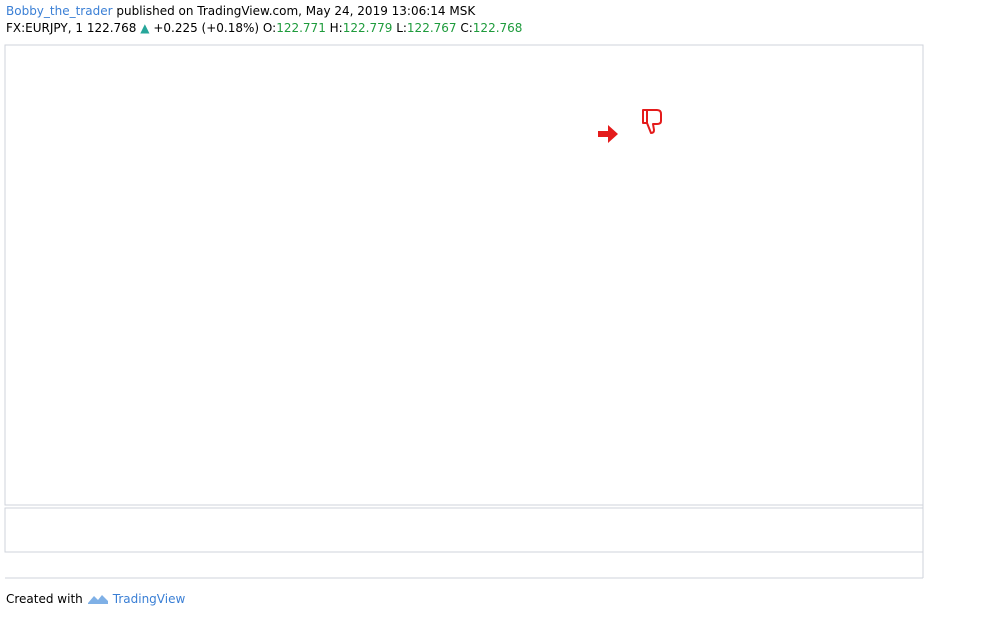 The image size is (988, 618). What do you see at coordinates (44, 28) in the screenshot?
I see `symbol-part: FX:EURJPY, 1` at bounding box center [44, 28].